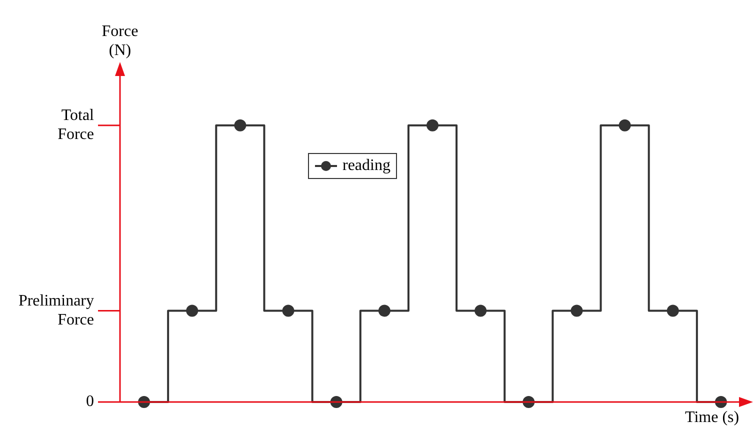  I want to click on ref-line-label: 0, so click(90, 401).